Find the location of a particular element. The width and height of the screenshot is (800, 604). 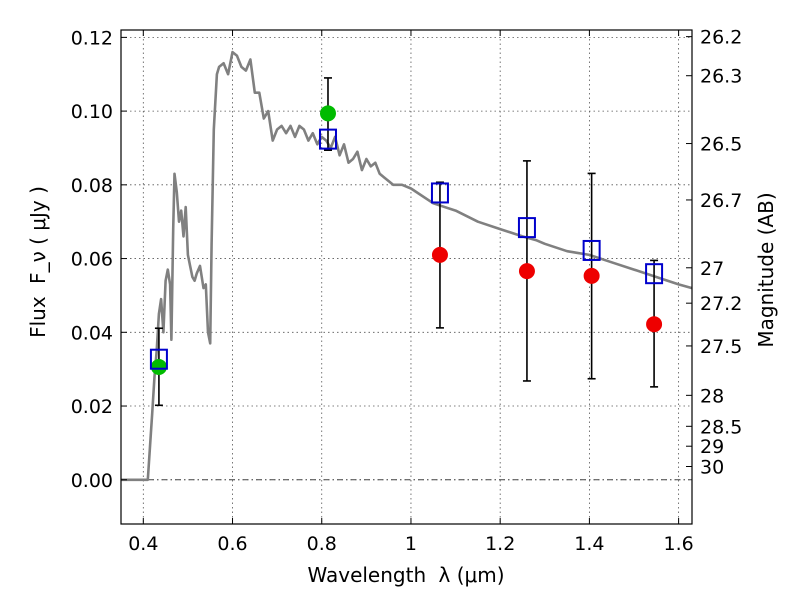

y2-tick-label: 30 is located at coordinates (712, 467).